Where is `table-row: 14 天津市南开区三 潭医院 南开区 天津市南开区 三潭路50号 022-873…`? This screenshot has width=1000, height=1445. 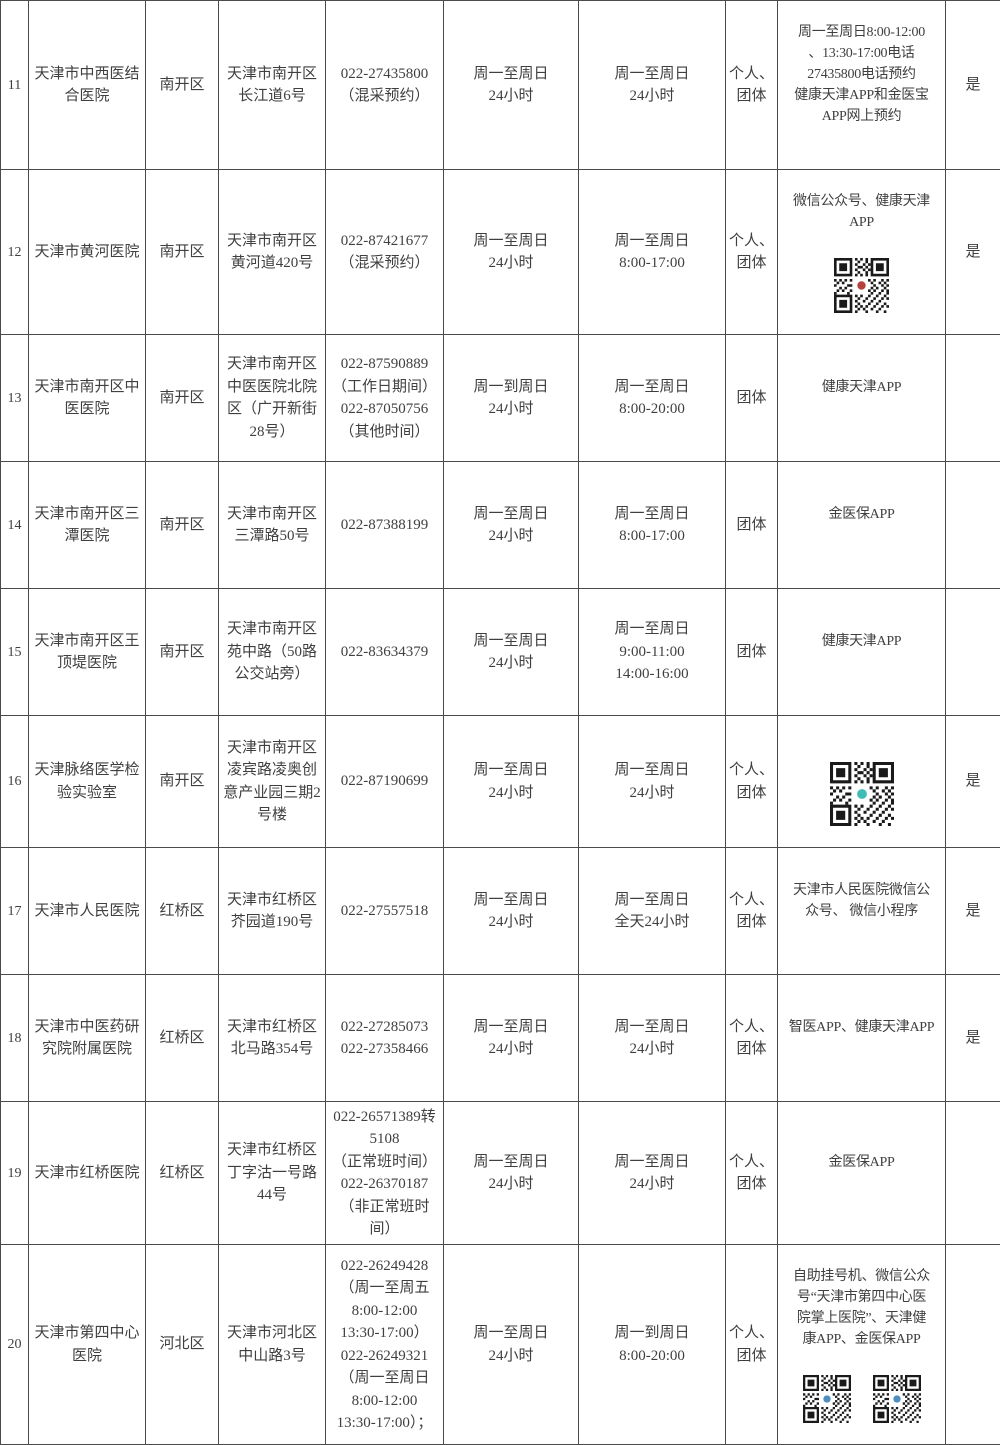 table-row: 14 天津市南开区三 潭医院 南开区 天津市南开区 三潭路50号 022-873… is located at coordinates (500, 525).